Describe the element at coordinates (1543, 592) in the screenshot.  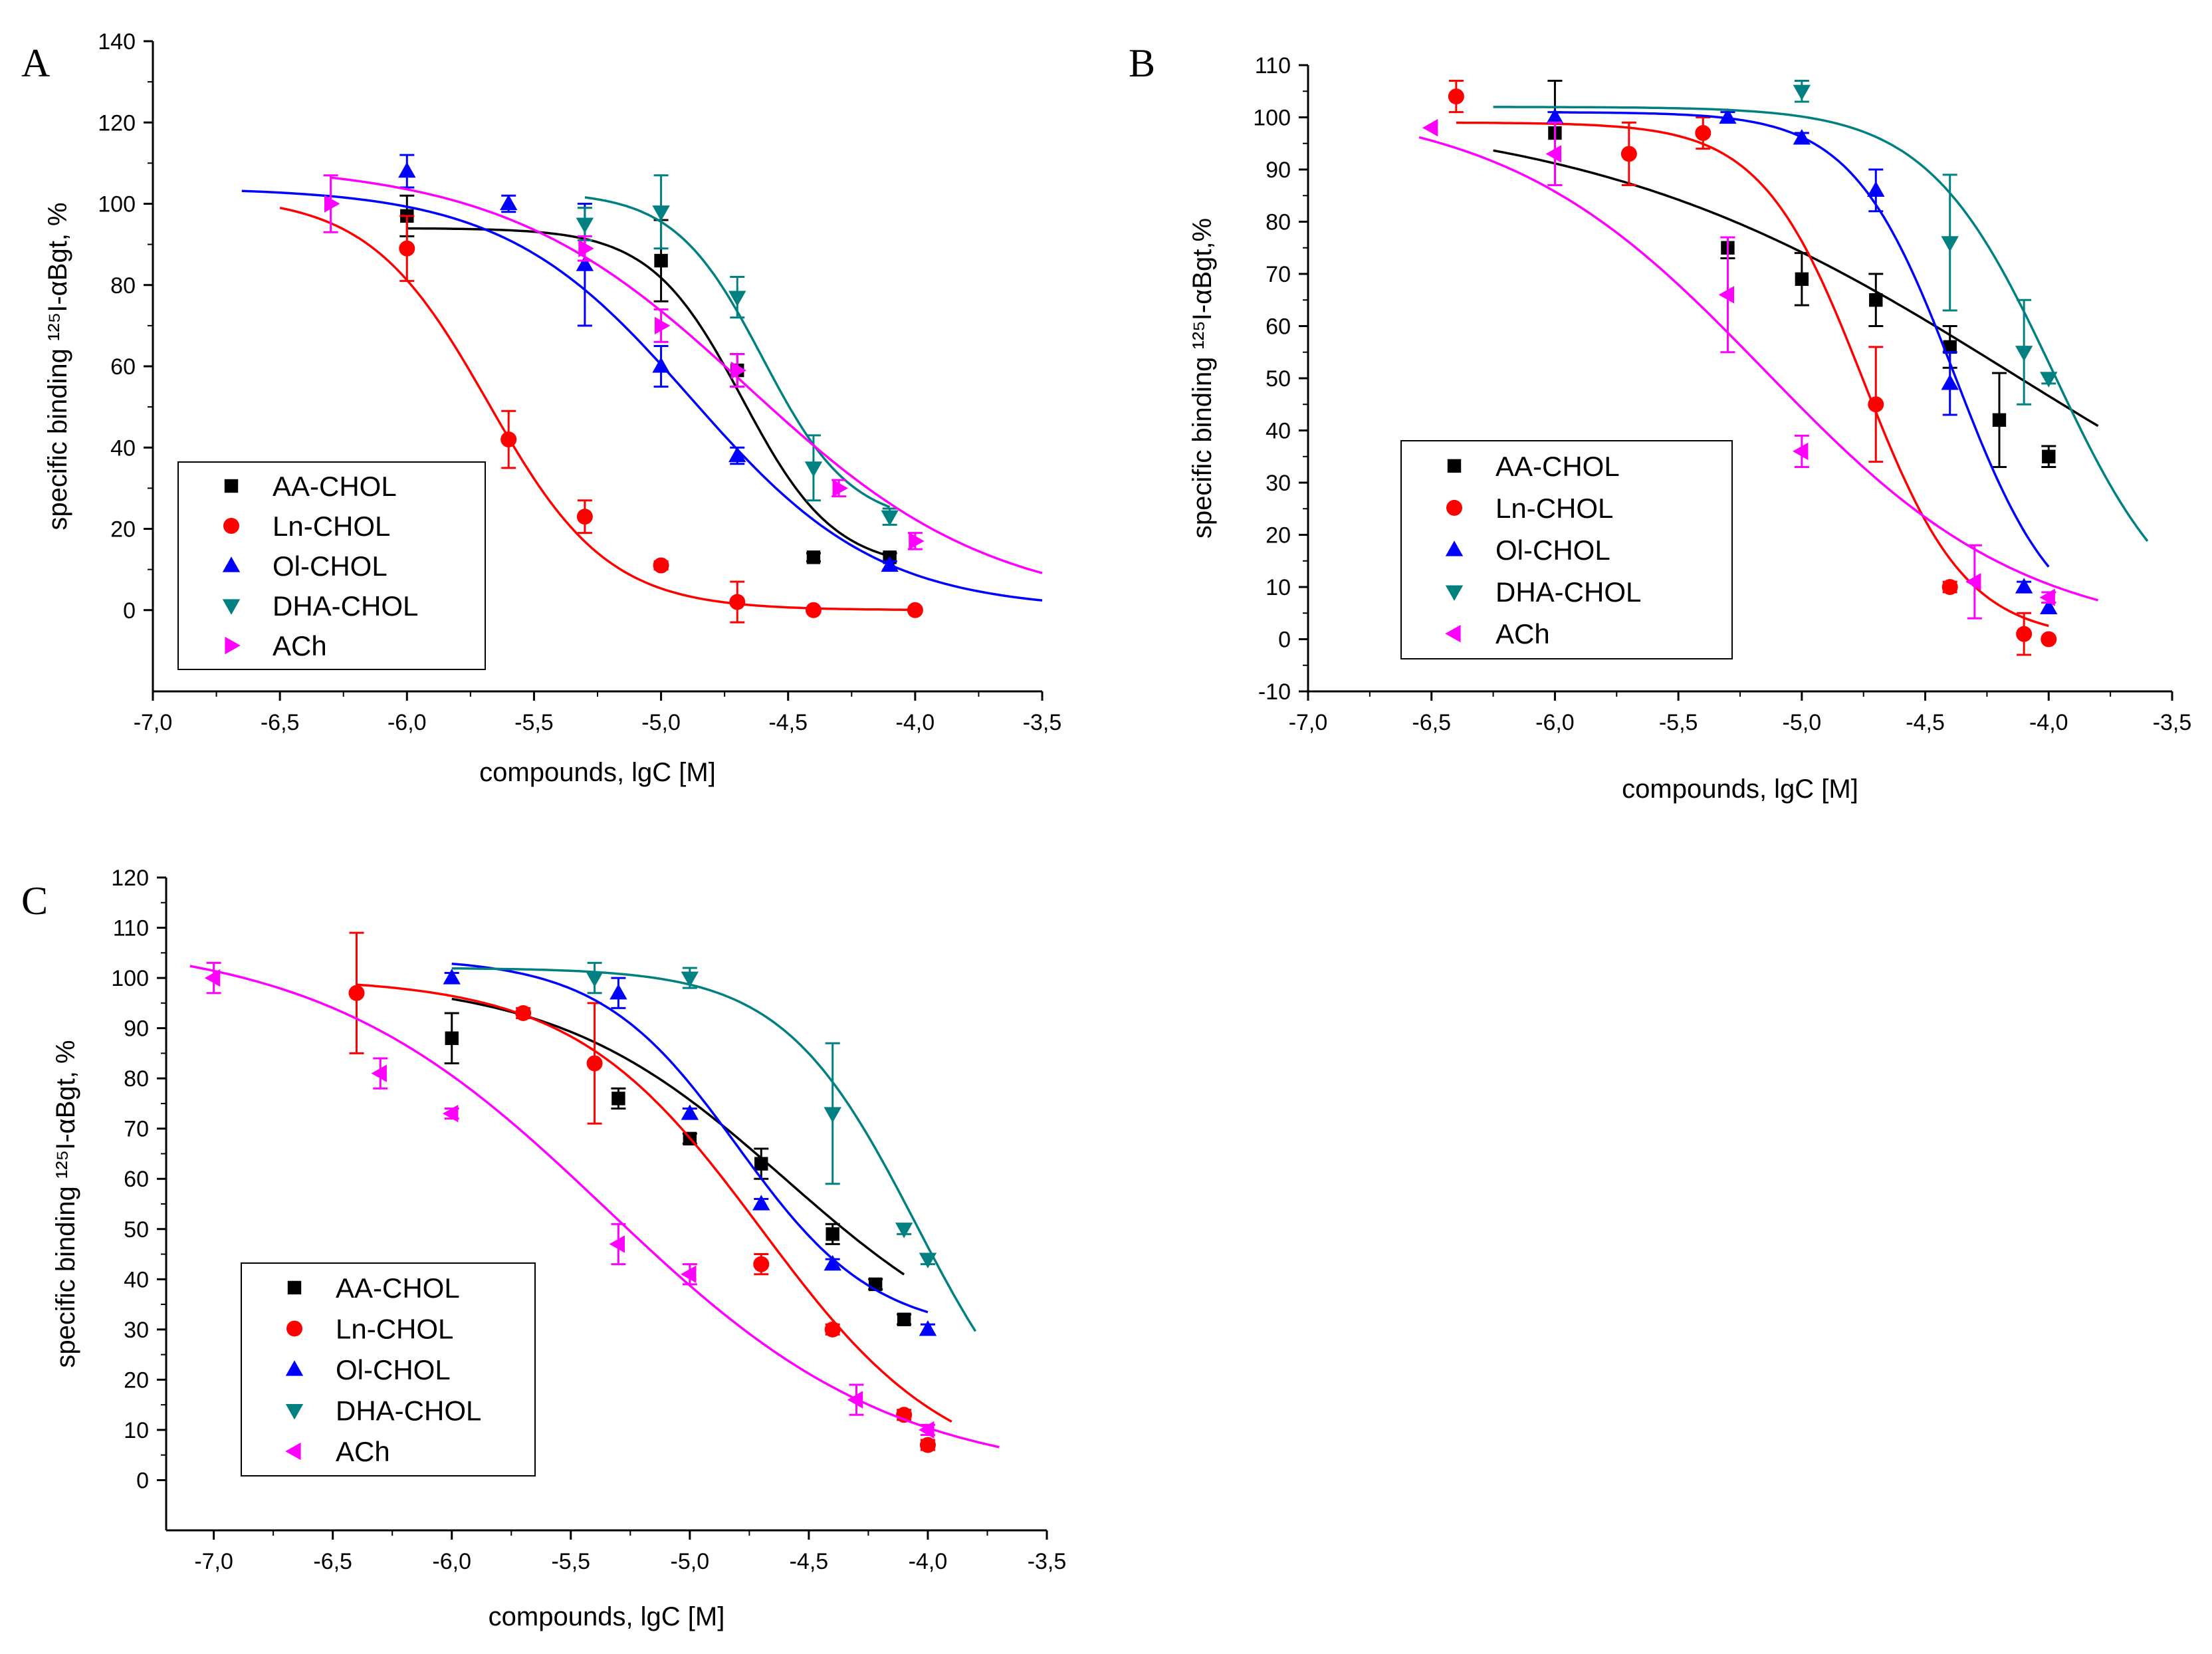
I see `legend-item-dha-chol: DHA-CHOL` at that location.